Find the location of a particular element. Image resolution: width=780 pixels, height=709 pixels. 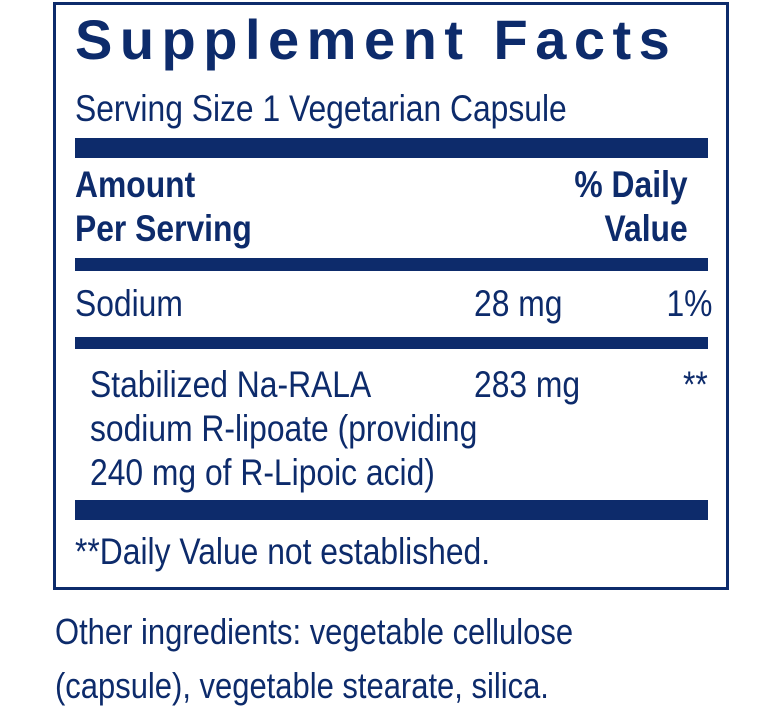

header-dv-line2: Value is located at coordinates (646, 228).